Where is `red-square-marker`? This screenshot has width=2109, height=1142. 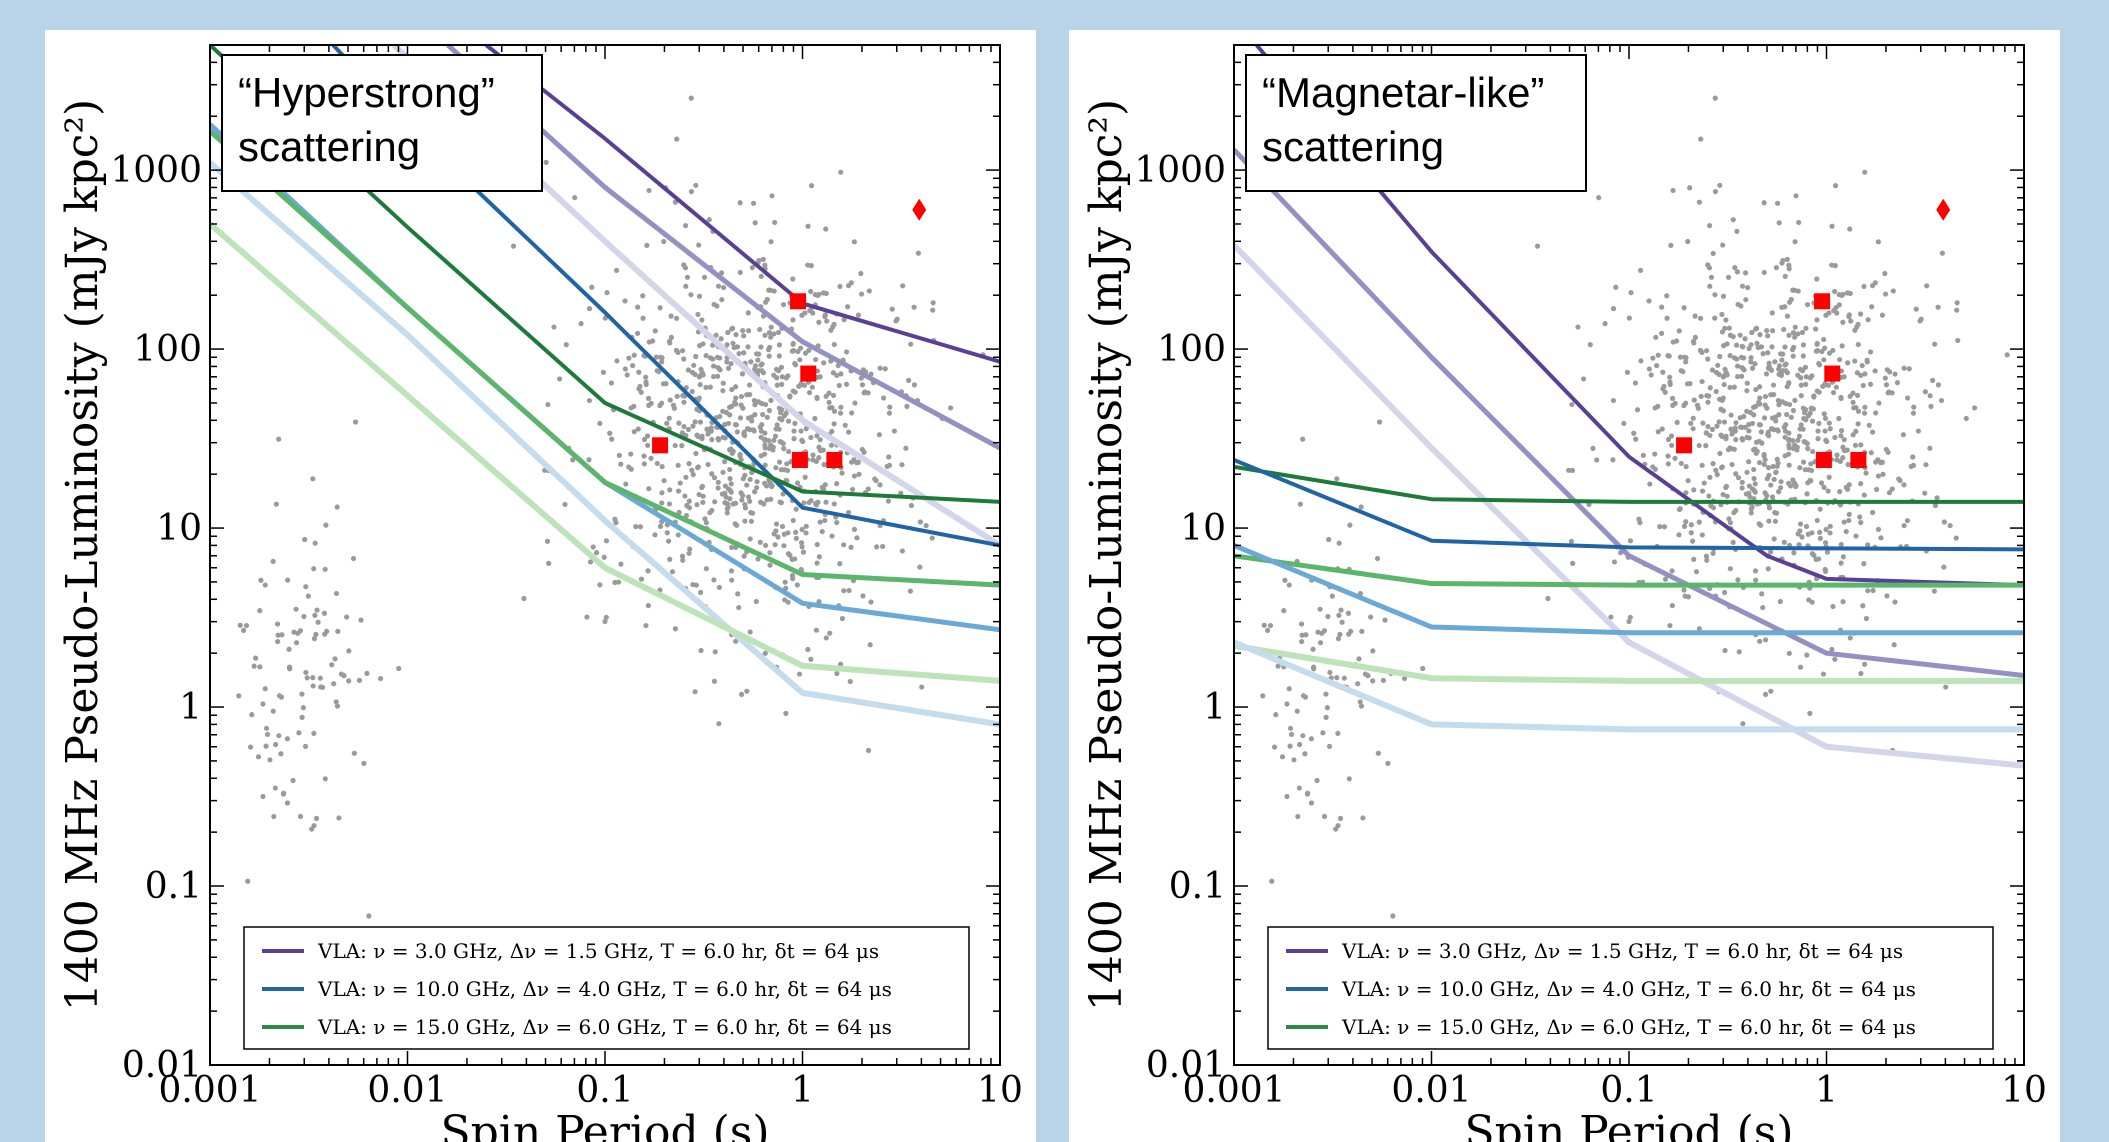 red-square-marker is located at coordinates (1823, 460).